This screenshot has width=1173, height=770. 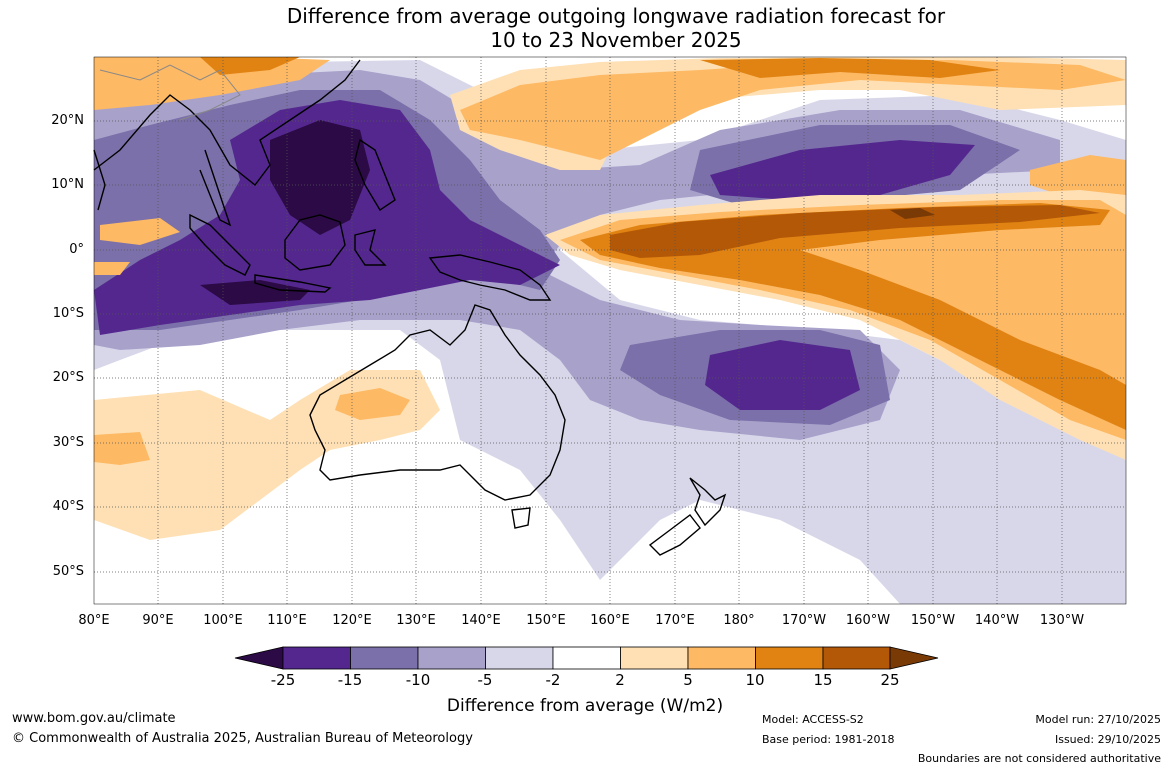 I want to click on new-guinea-coast, so click(x=490, y=277).